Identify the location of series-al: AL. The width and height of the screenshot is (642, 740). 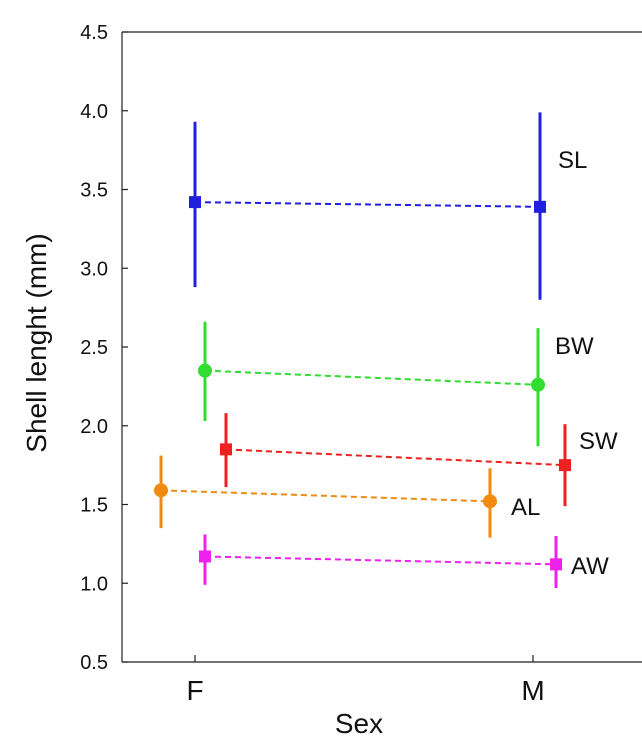
(347, 496).